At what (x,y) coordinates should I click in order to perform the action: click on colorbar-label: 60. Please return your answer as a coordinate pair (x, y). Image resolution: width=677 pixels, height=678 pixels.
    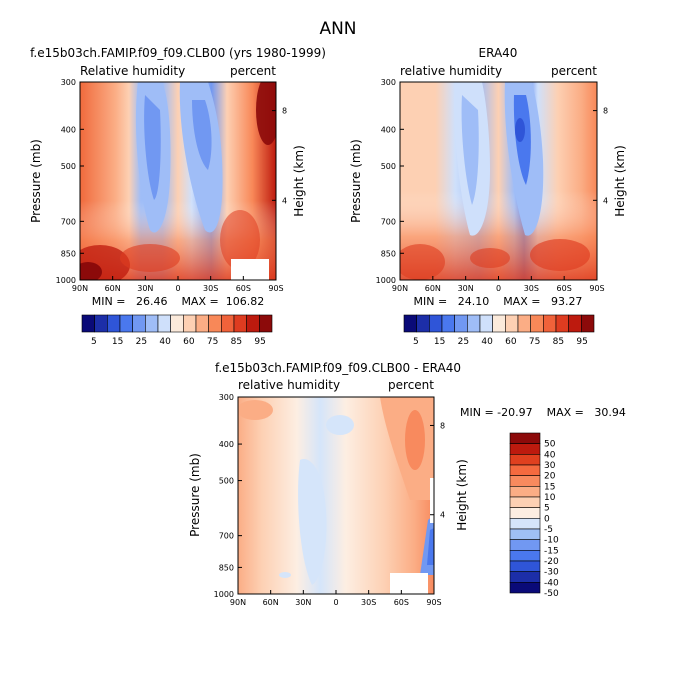
    Looking at the image, I should click on (189, 342).